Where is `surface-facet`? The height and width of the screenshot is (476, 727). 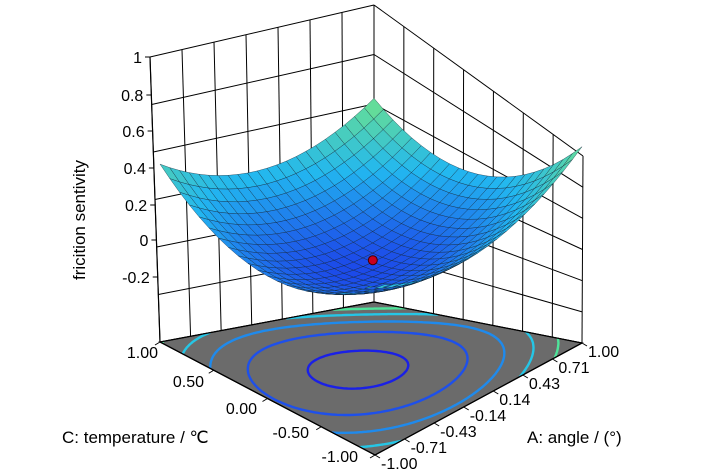
surface-facet is located at coordinates (572, 156).